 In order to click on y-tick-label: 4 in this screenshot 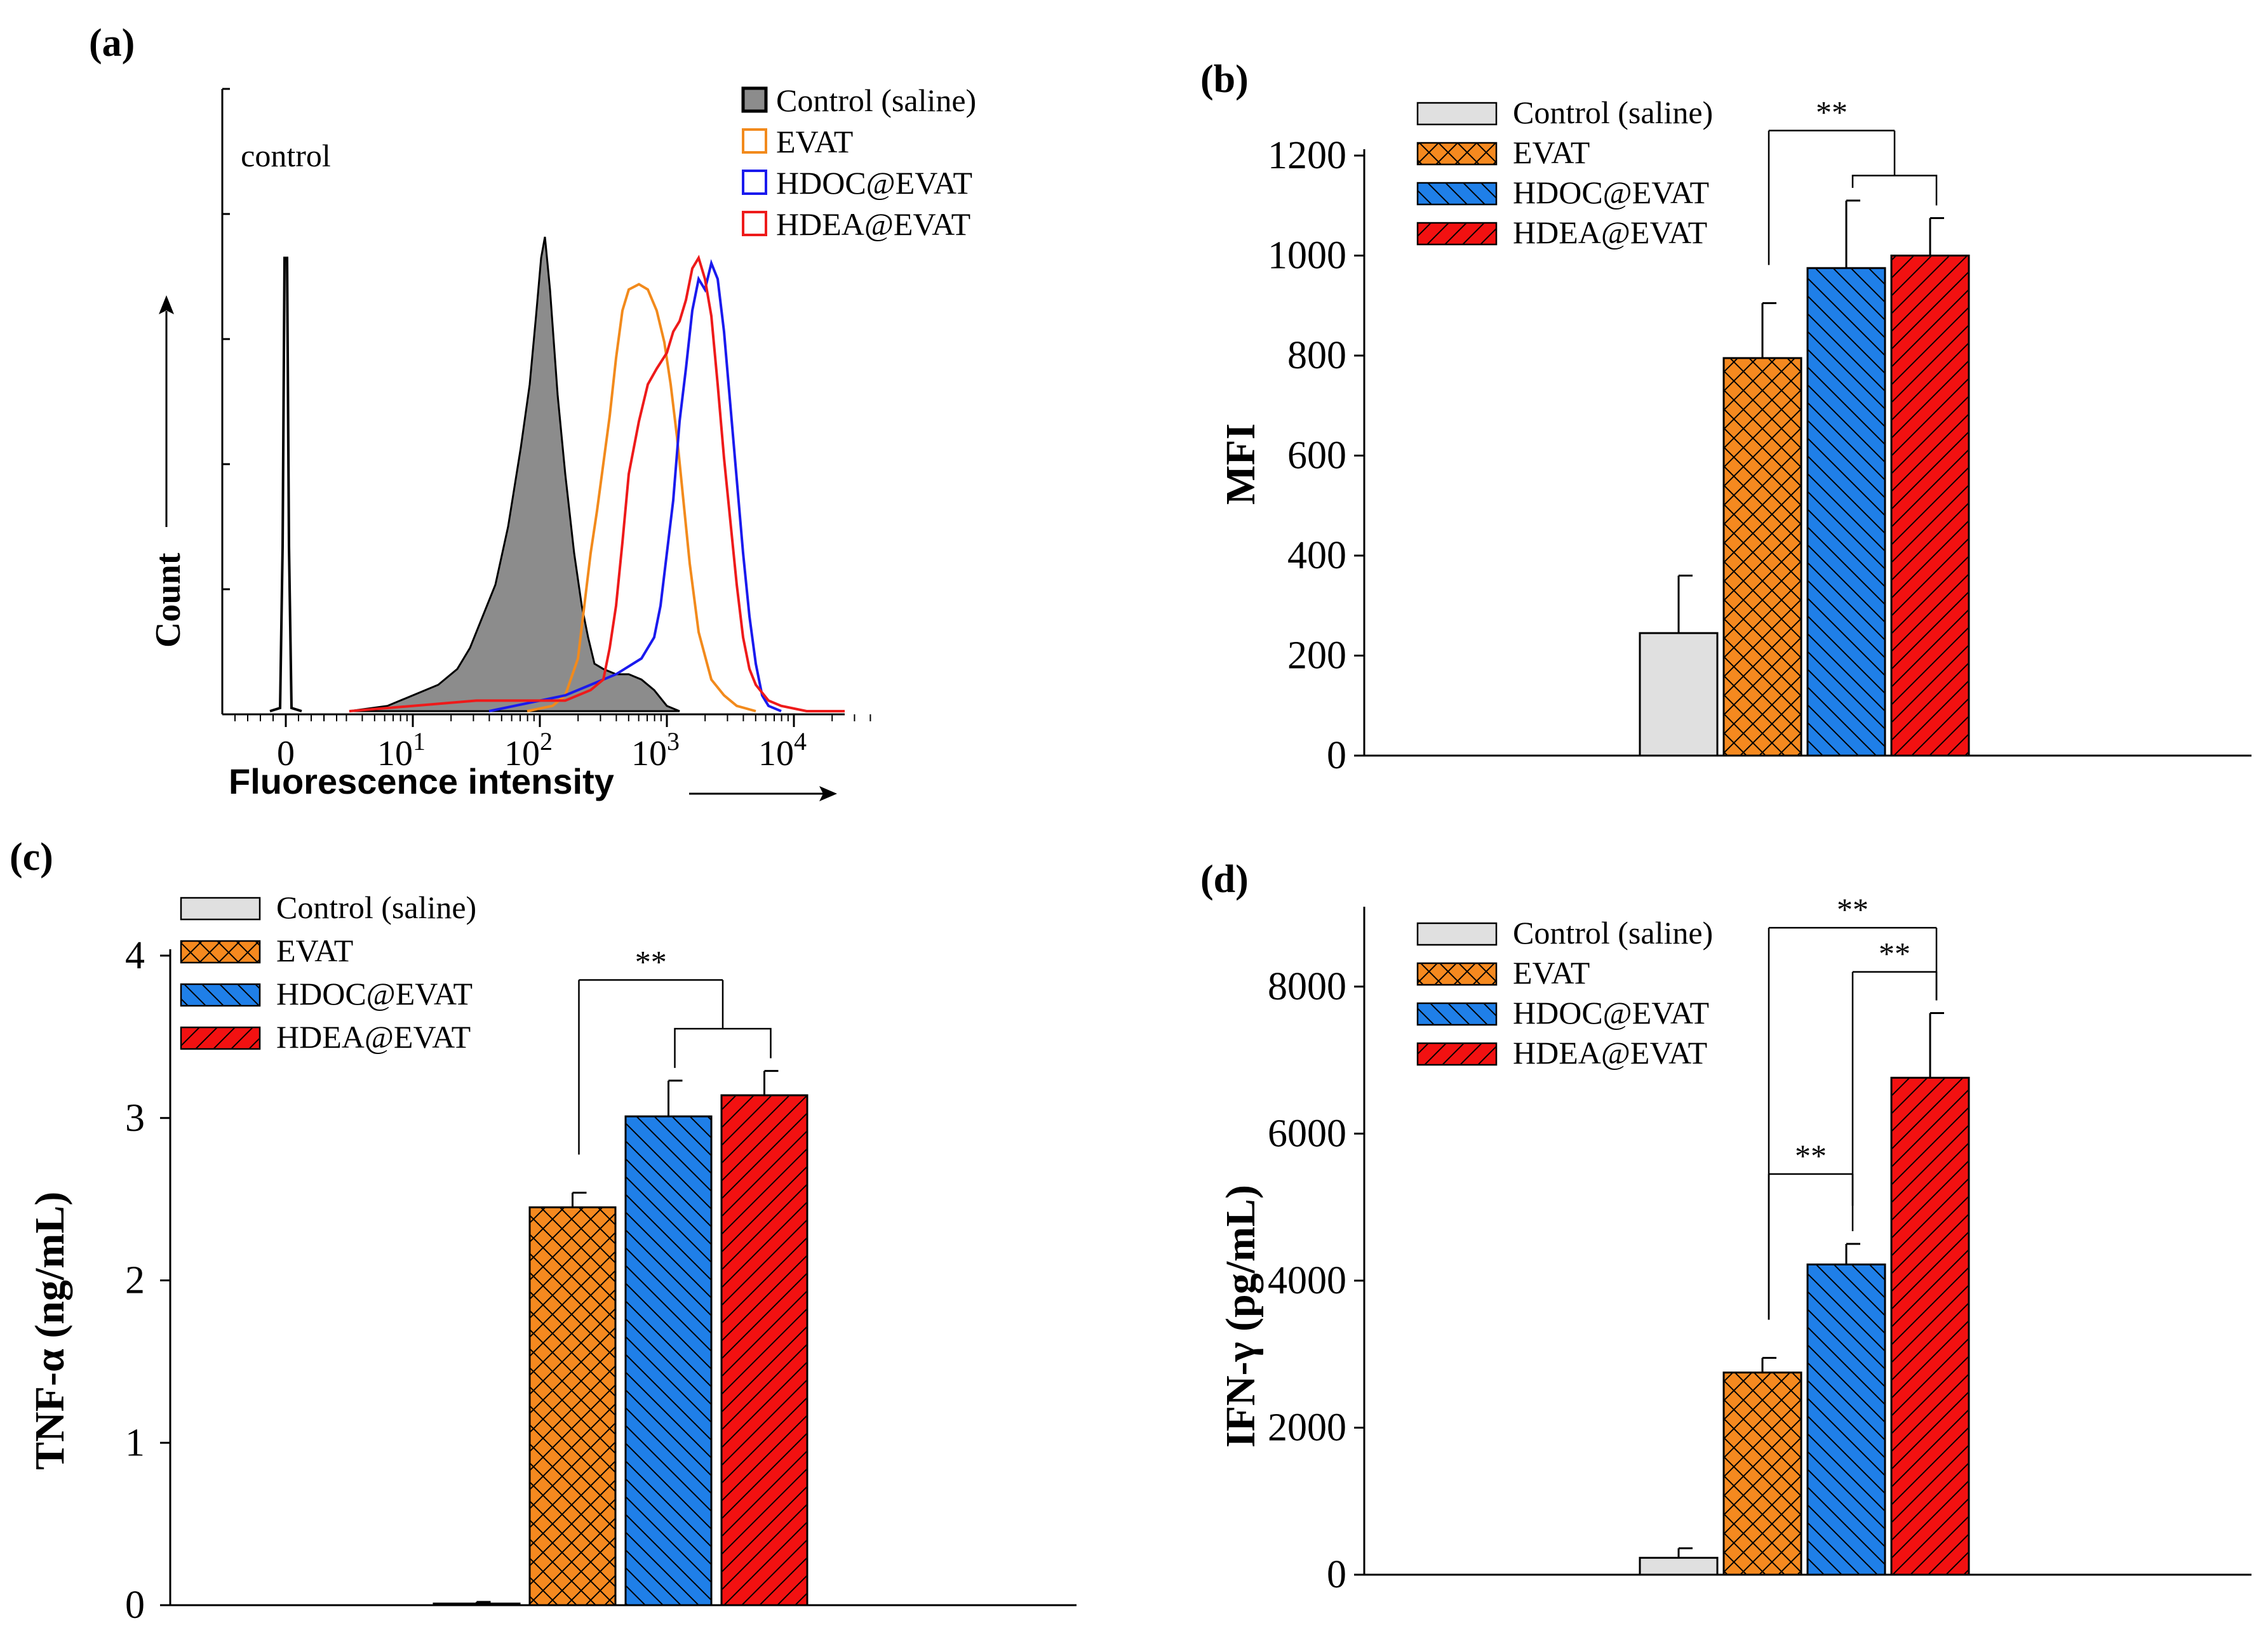, I will do `click(135, 956)`.